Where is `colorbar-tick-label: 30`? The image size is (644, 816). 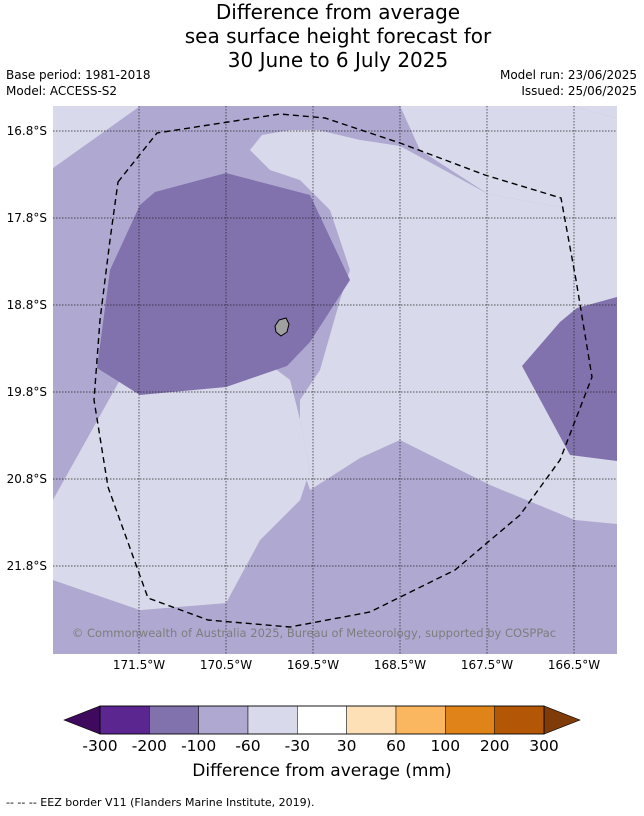
colorbar-tick-label: 30 is located at coordinates (347, 746).